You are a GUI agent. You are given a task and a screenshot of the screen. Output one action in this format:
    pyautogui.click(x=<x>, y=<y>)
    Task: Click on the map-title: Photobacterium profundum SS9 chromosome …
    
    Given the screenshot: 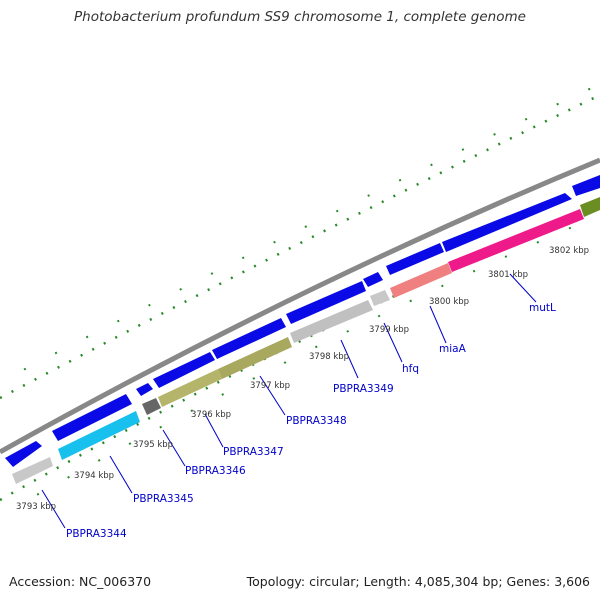 What is the action you would take?
    pyautogui.click(x=300, y=17)
    